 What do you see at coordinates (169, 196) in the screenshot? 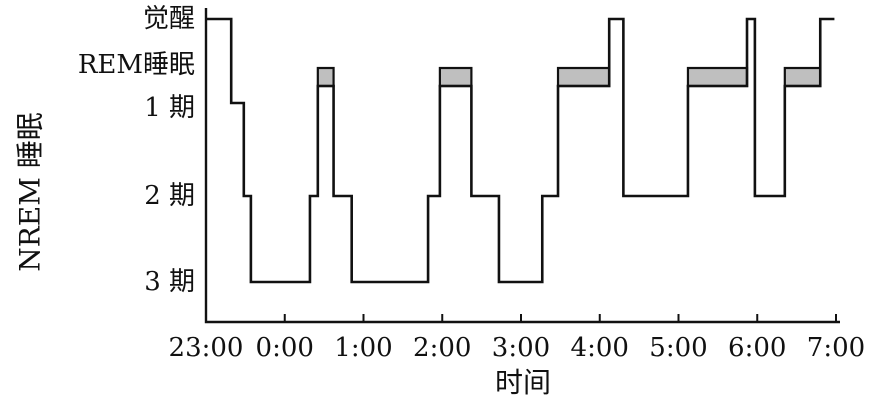
I see `y-level-label-n2: 2 期` at bounding box center [169, 196].